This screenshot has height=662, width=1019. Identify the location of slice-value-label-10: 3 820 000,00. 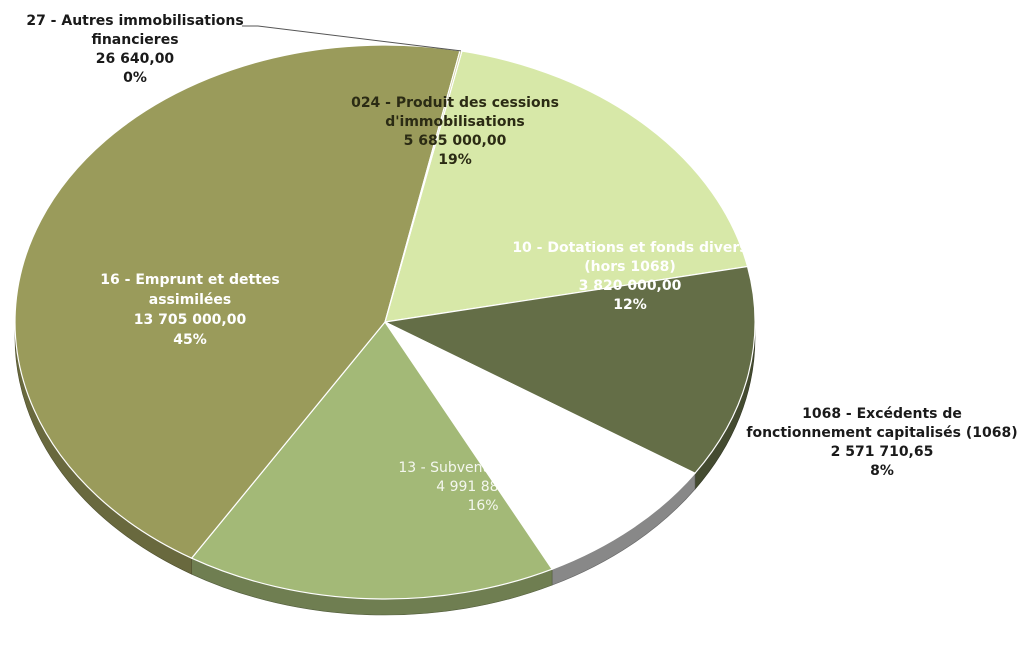
(630, 286).